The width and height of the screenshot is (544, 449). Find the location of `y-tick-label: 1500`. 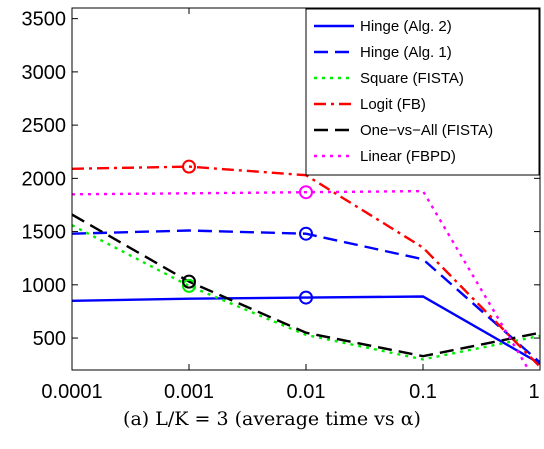

y-tick-label: 1500 is located at coordinates (44, 233).